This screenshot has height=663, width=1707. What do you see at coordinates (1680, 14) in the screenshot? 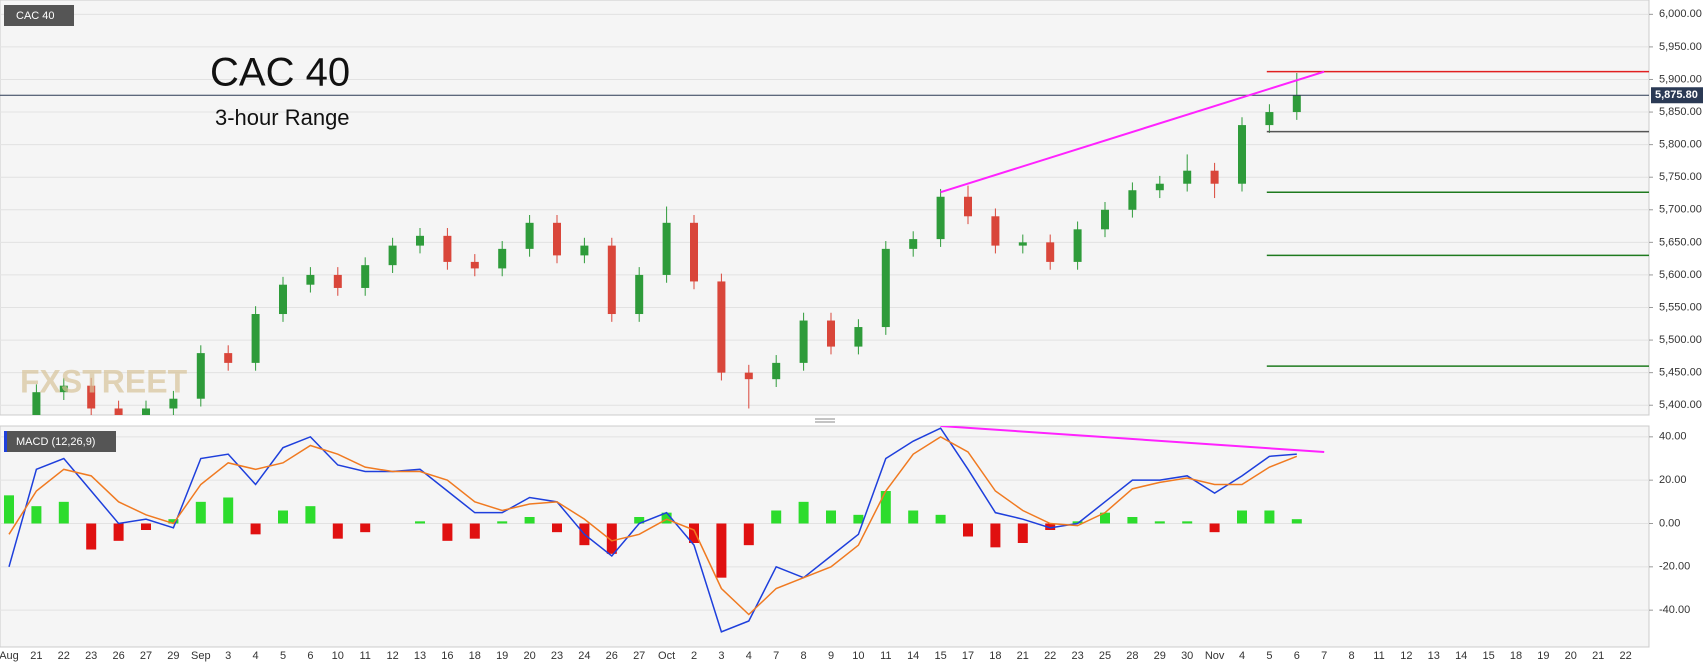
I see `y-tick-label: 6,000.00` at bounding box center [1680, 14].